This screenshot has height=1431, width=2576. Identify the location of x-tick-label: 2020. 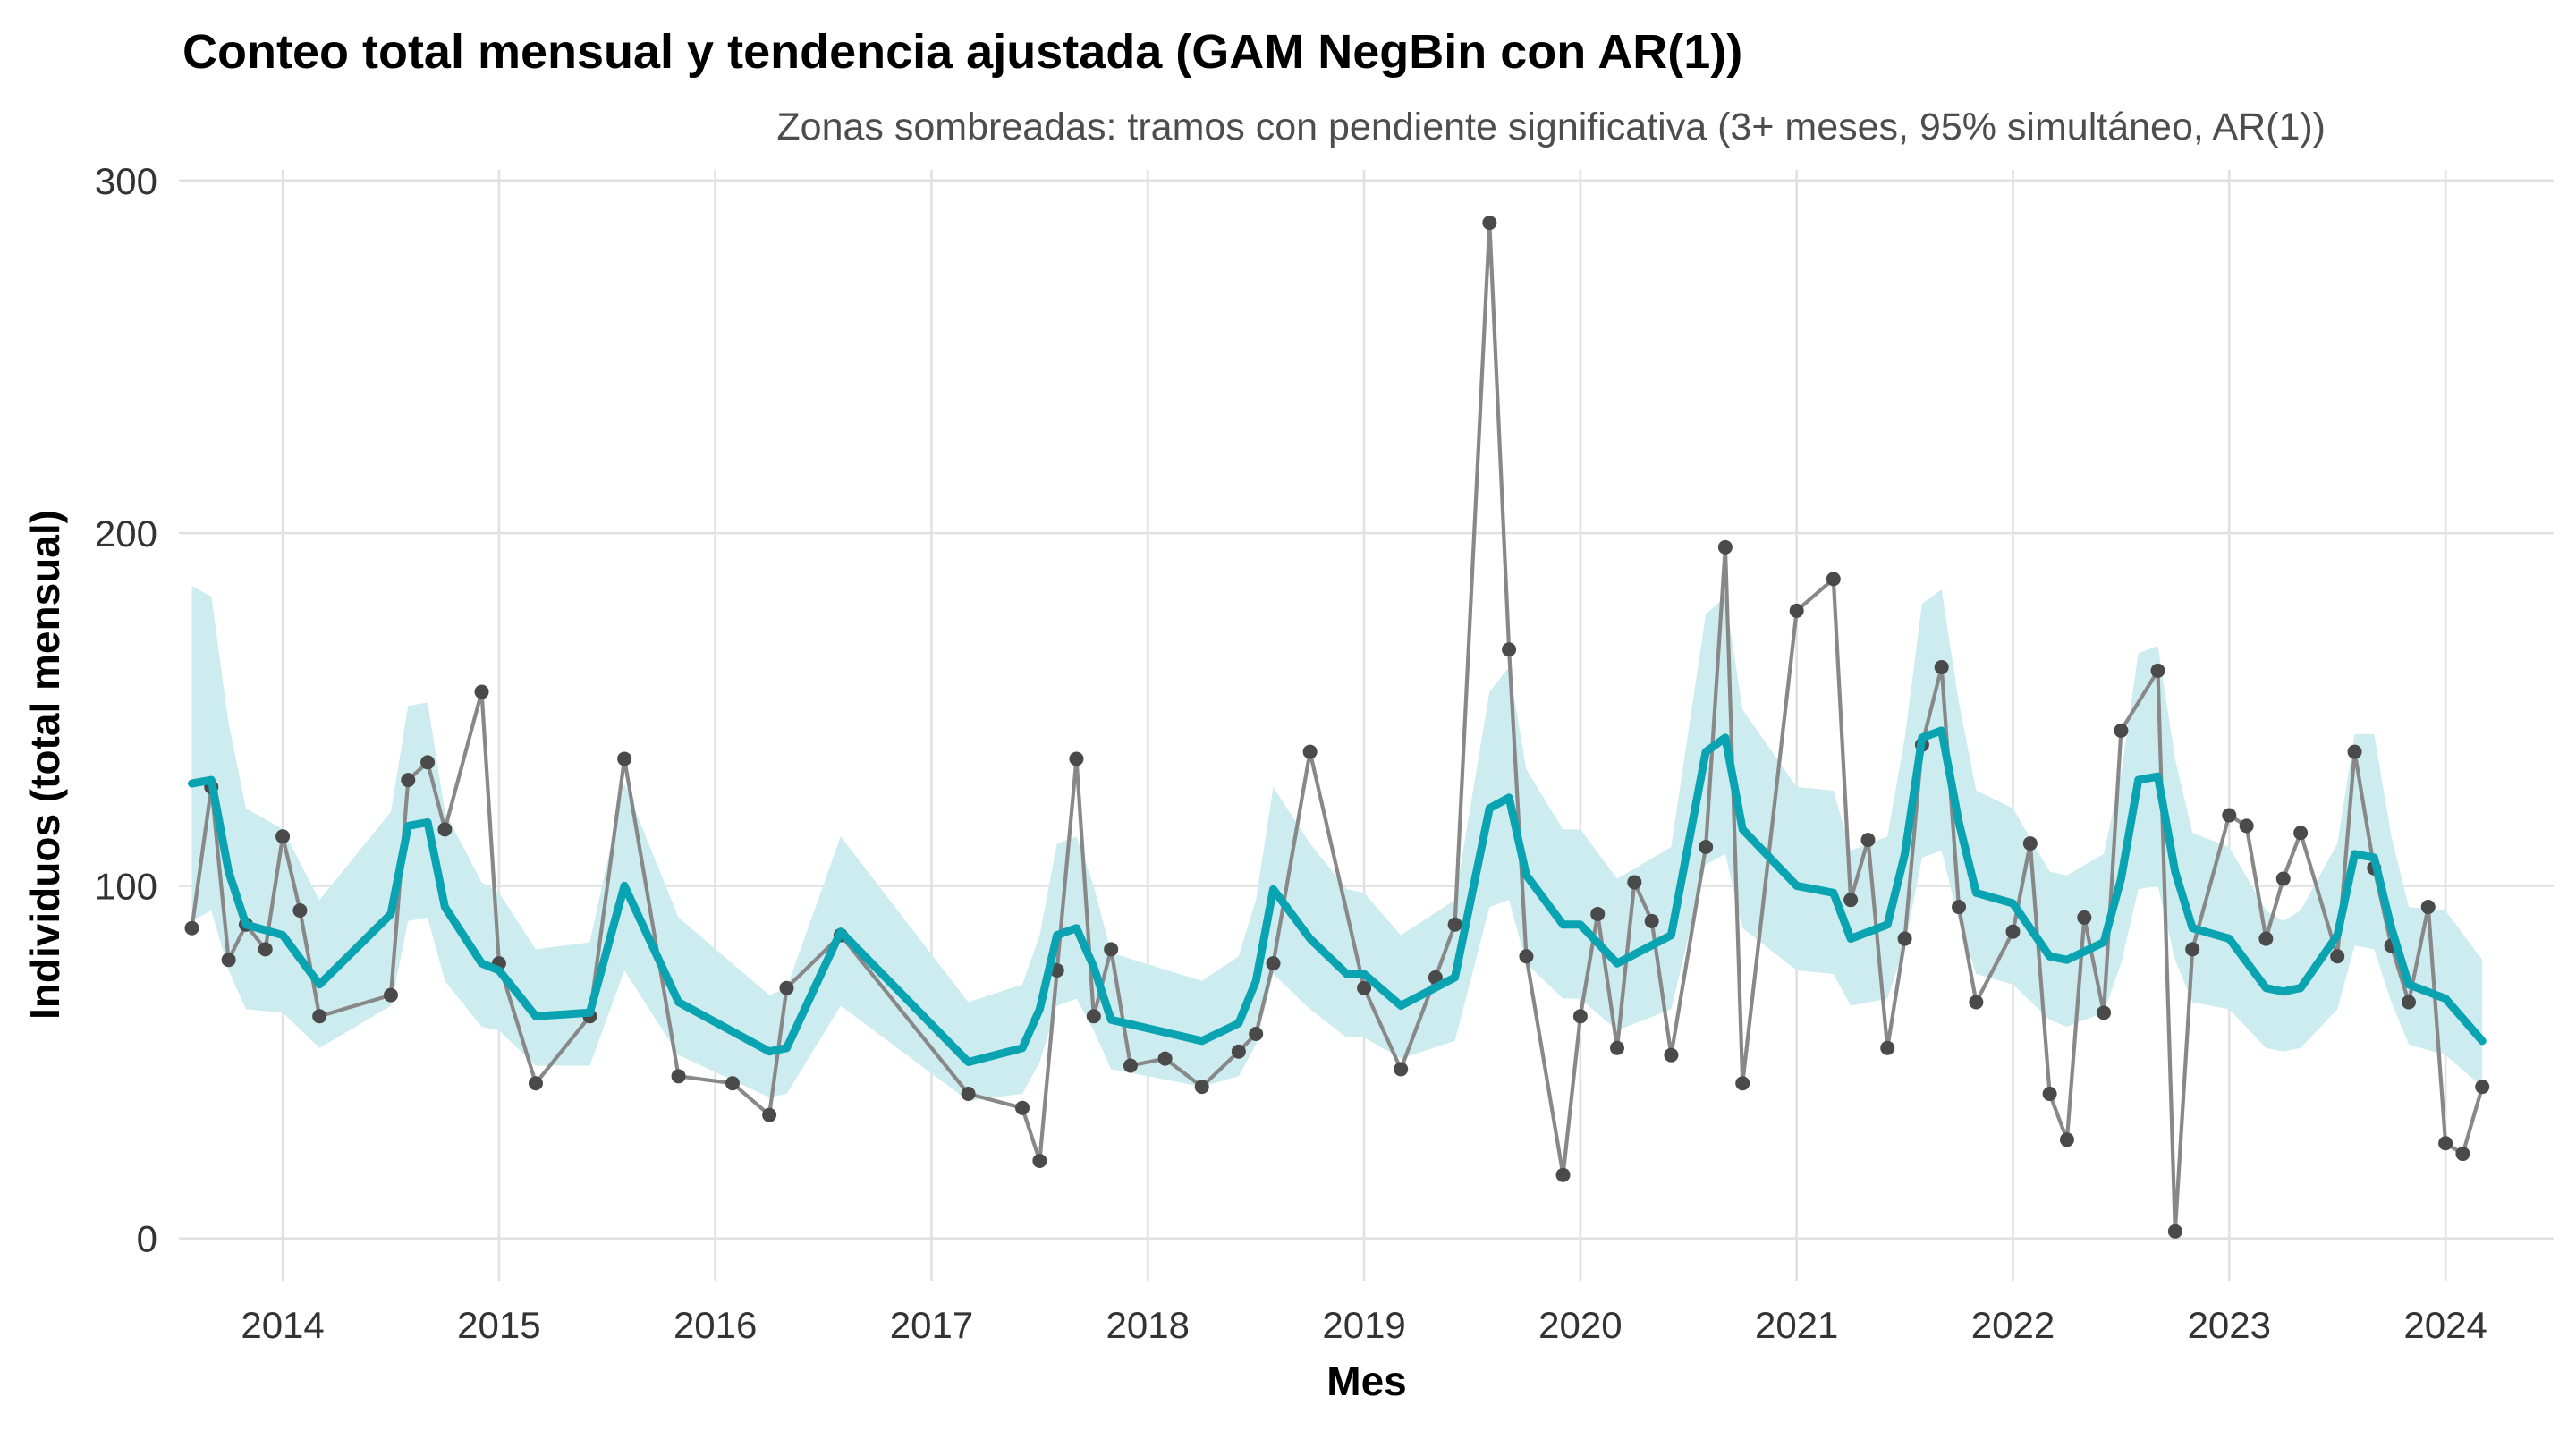
(1580, 1325).